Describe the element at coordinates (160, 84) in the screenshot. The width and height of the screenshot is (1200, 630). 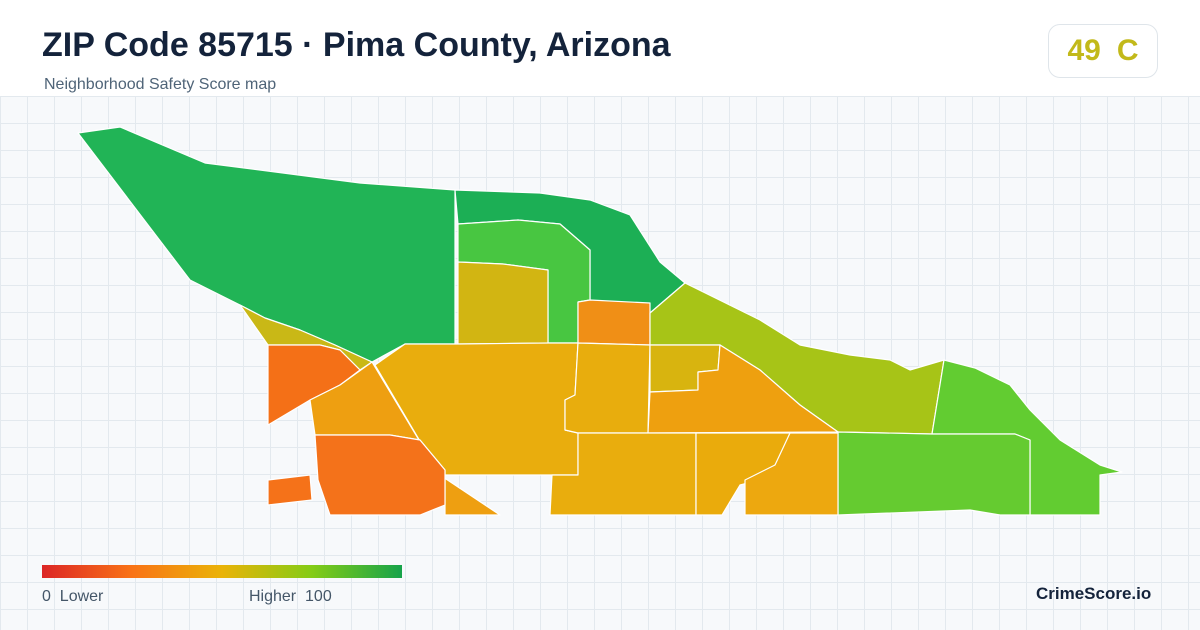
I see `page-subtitle: Neighborhood Safety Score map` at that location.